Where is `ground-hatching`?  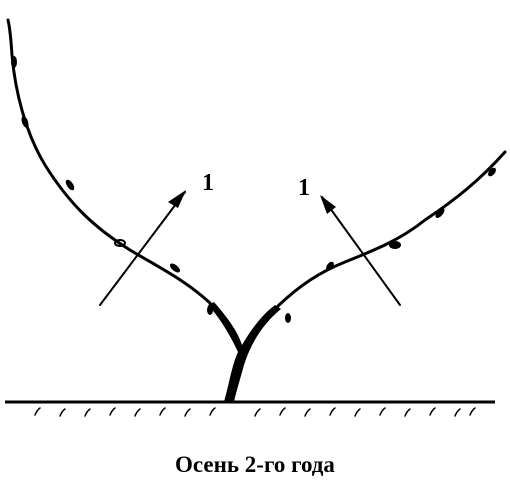
ground-hatching is located at coordinates (255, 412).